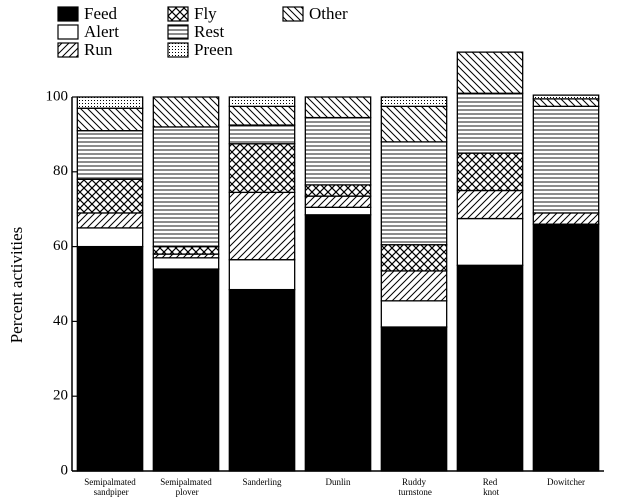 The height and width of the screenshot is (500, 619). Describe the element at coordinates (101, 31) in the screenshot. I see `legend-label: Alert` at that location.